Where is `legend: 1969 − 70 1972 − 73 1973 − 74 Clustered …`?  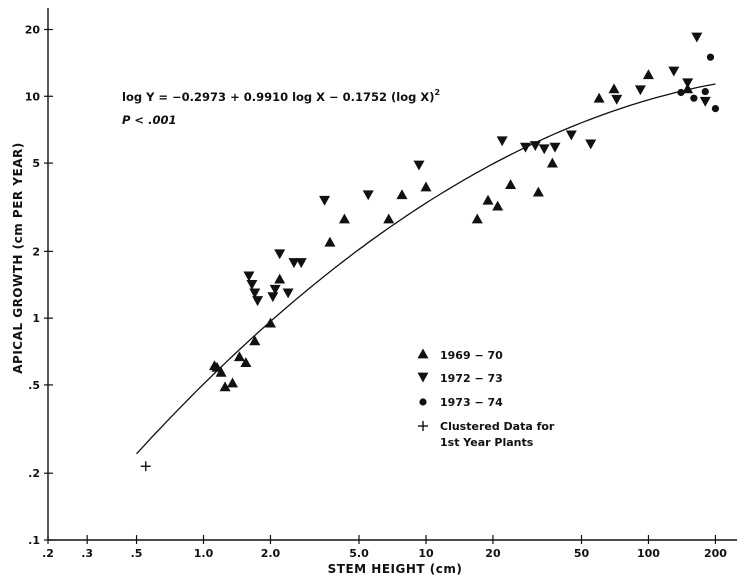 legend: 1969 − 70 1972 − 73 1973 − 74 Clustered … is located at coordinates (486, 398).